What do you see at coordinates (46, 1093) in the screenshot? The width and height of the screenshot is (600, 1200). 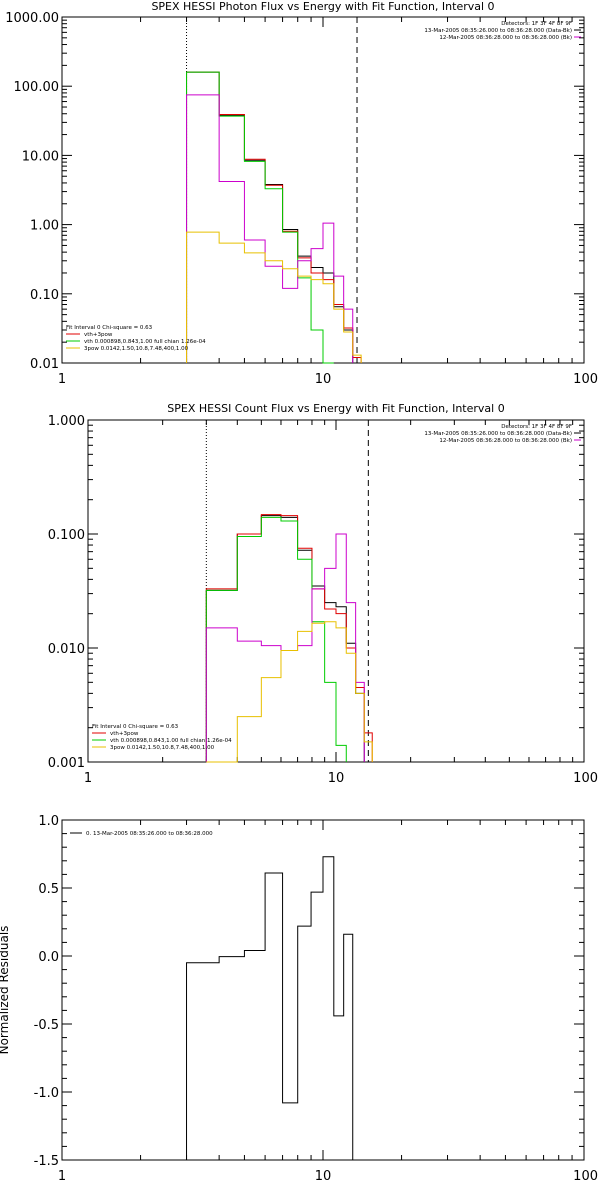 I see `y-tick-label: -1.0` at bounding box center [46, 1093].